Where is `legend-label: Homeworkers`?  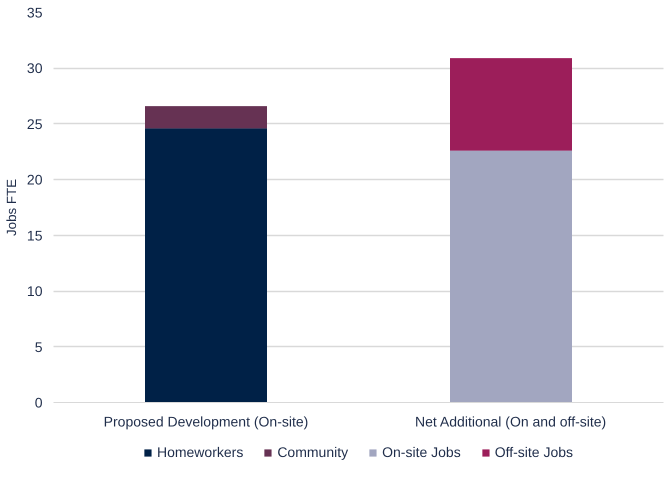
legend-label: Homeworkers is located at coordinates (200, 452).